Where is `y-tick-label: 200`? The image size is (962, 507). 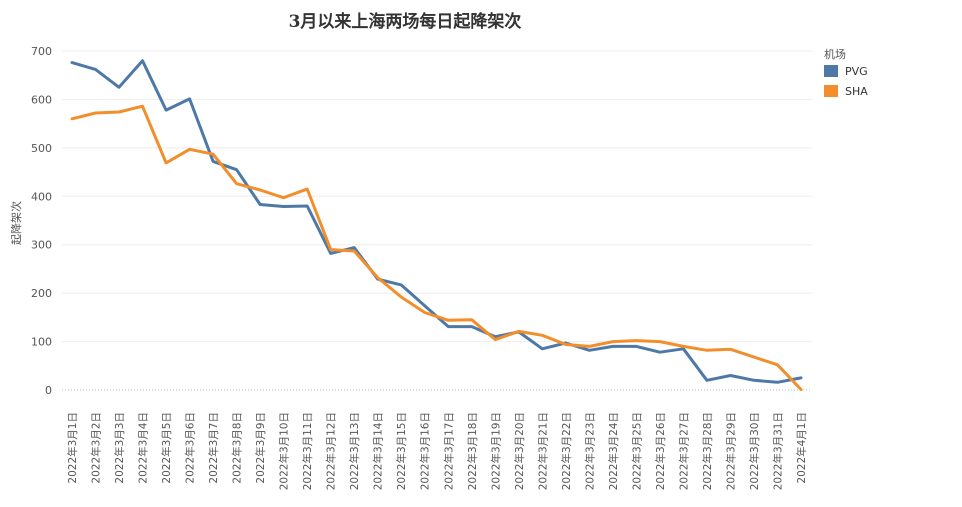 y-tick-label: 200 is located at coordinates (41, 293).